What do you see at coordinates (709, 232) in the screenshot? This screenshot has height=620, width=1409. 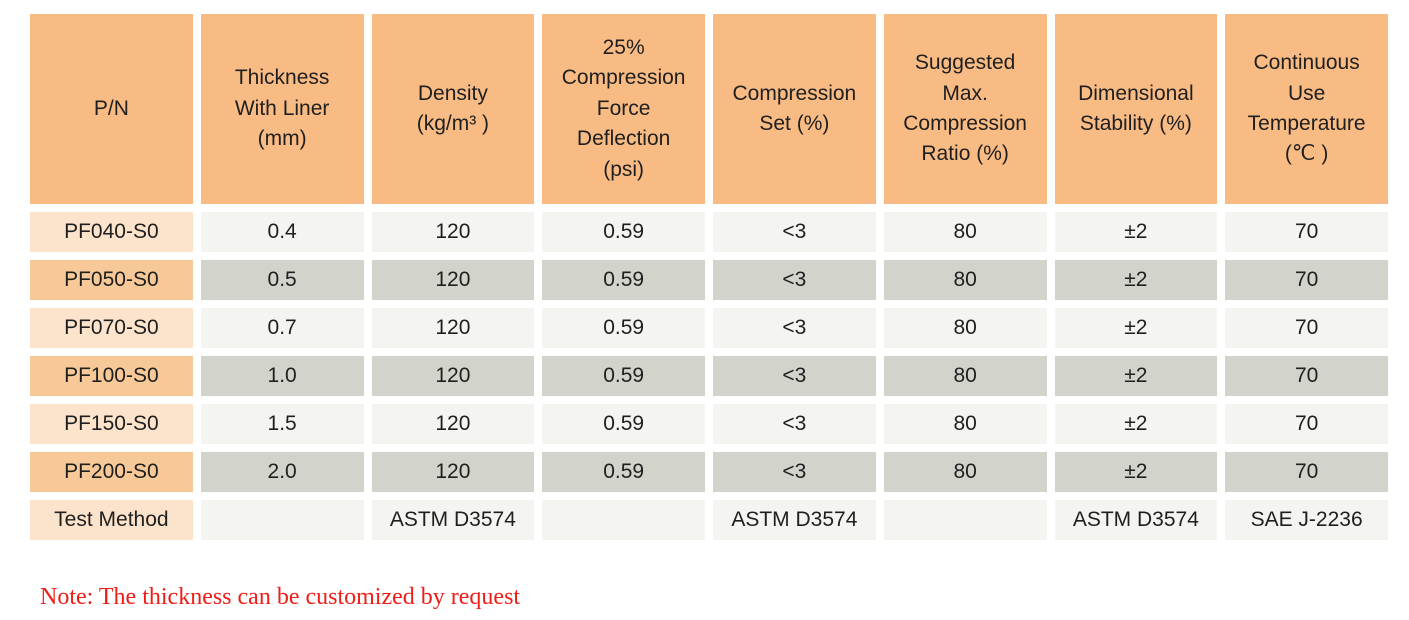 I see `table-row: PF040-S0 0.4 120 0.59 <3 80 ±2 70` at bounding box center [709, 232].